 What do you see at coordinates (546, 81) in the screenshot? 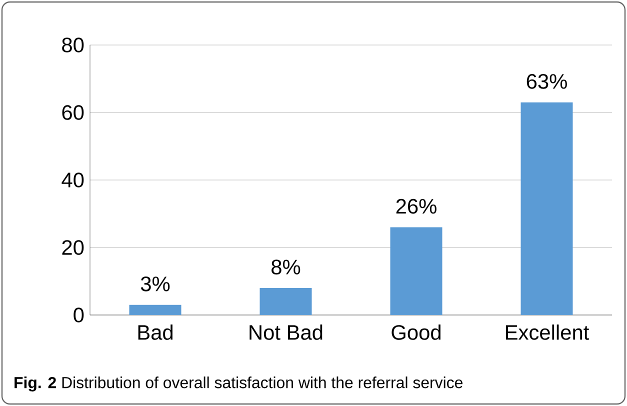
I see `data-label: 63%` at bounding box center [546, 81].